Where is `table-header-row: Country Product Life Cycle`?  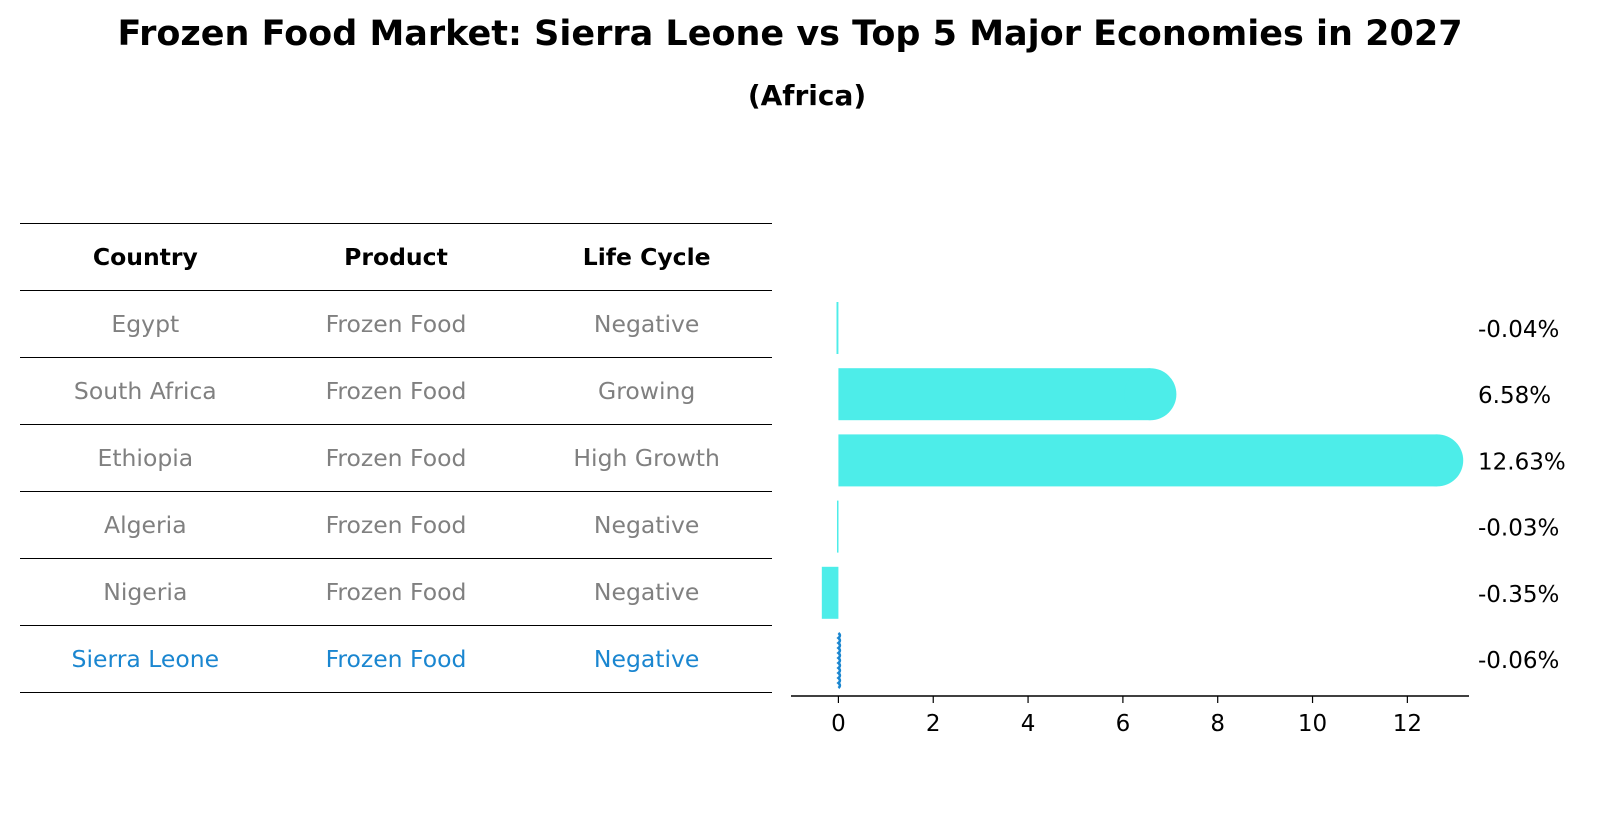
table-header-row: Country Product Life Cycle is located at coordinates (396, 257).